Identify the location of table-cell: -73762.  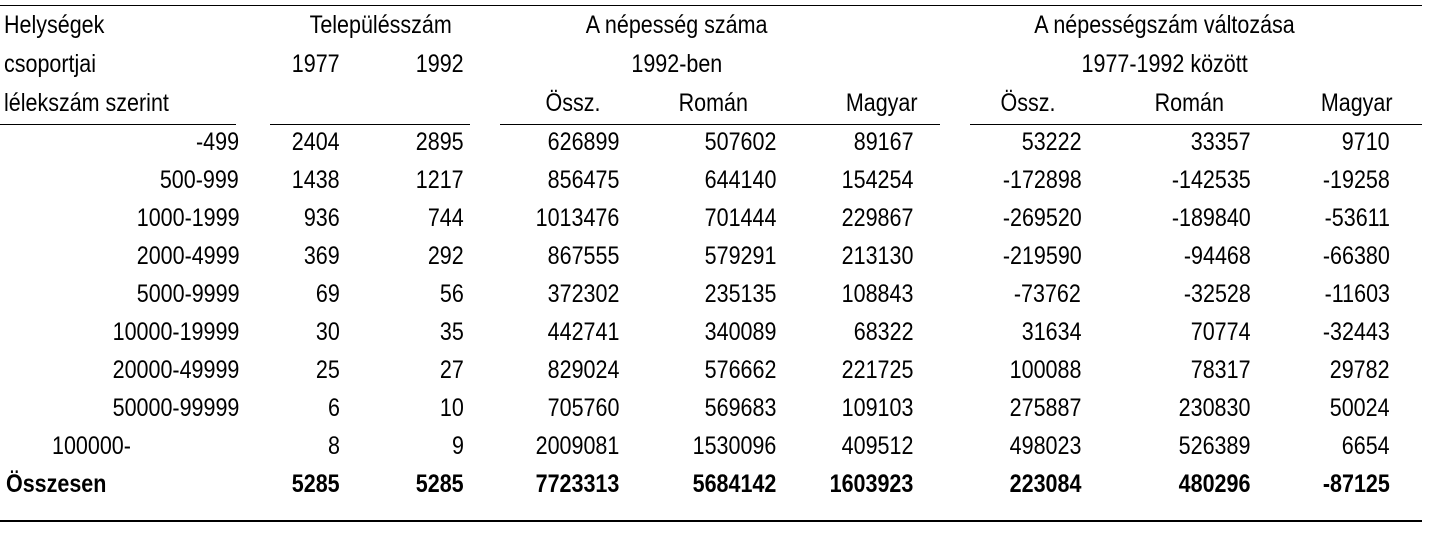
(1048, 294).